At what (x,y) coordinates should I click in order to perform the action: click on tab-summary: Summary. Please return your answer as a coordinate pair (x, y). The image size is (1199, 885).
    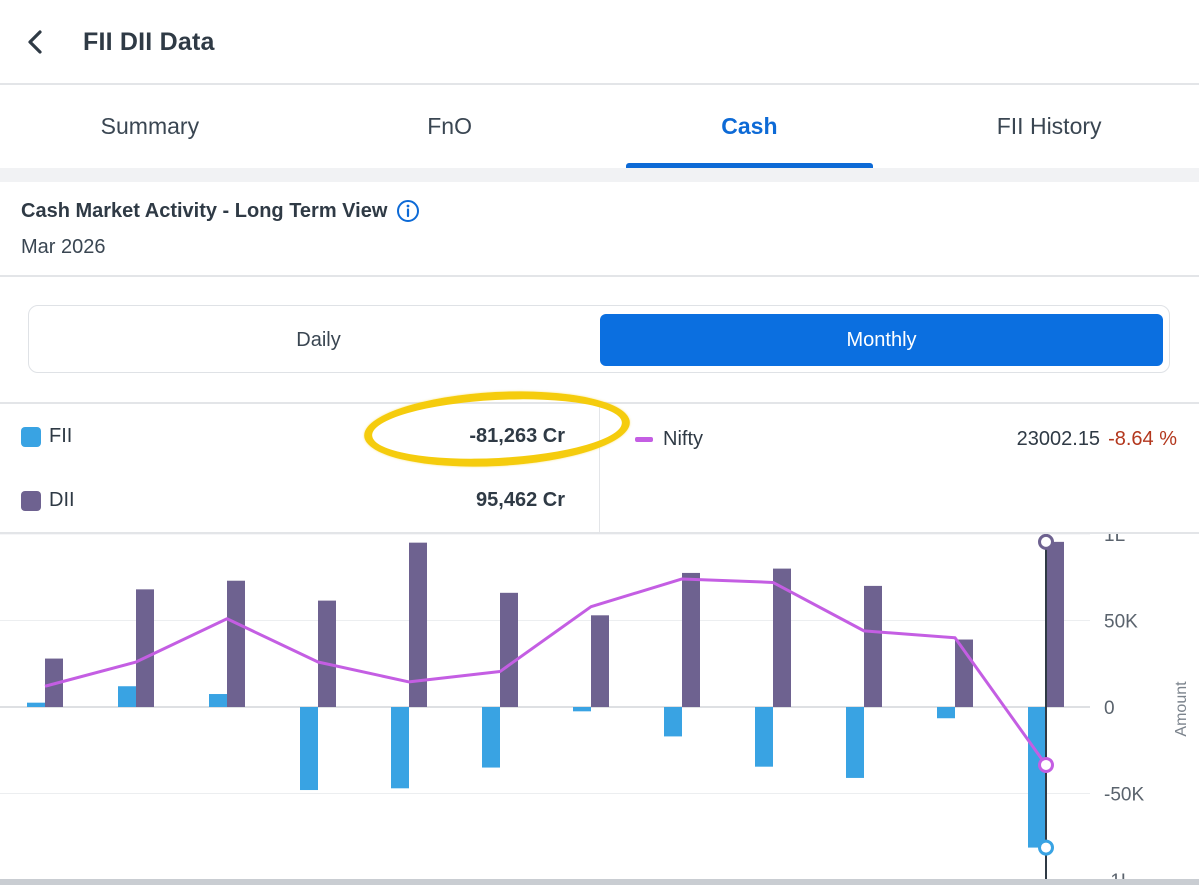
    Looking at the image, I should click on (150, 126).